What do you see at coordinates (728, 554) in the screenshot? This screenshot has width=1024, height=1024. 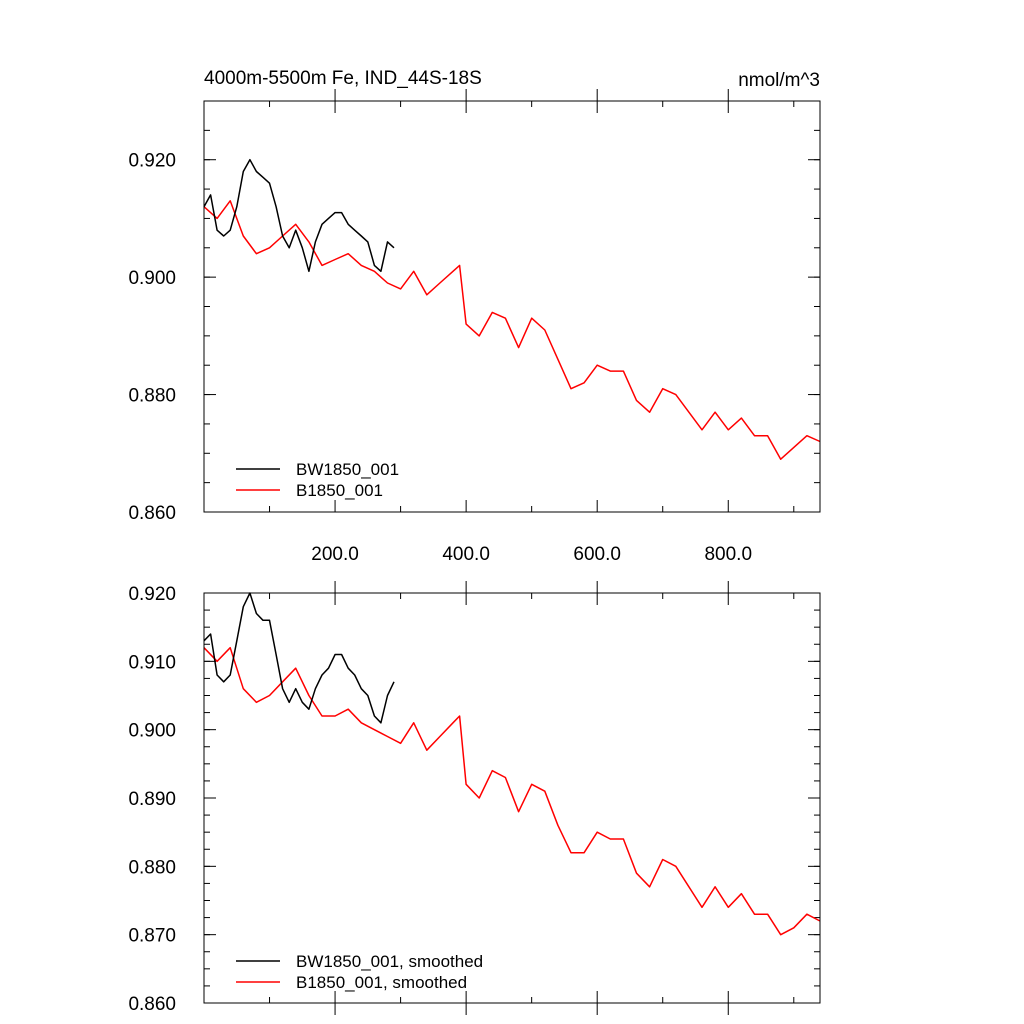 I see `x-tick-label: 800.0` at bounding box center [728, 554].